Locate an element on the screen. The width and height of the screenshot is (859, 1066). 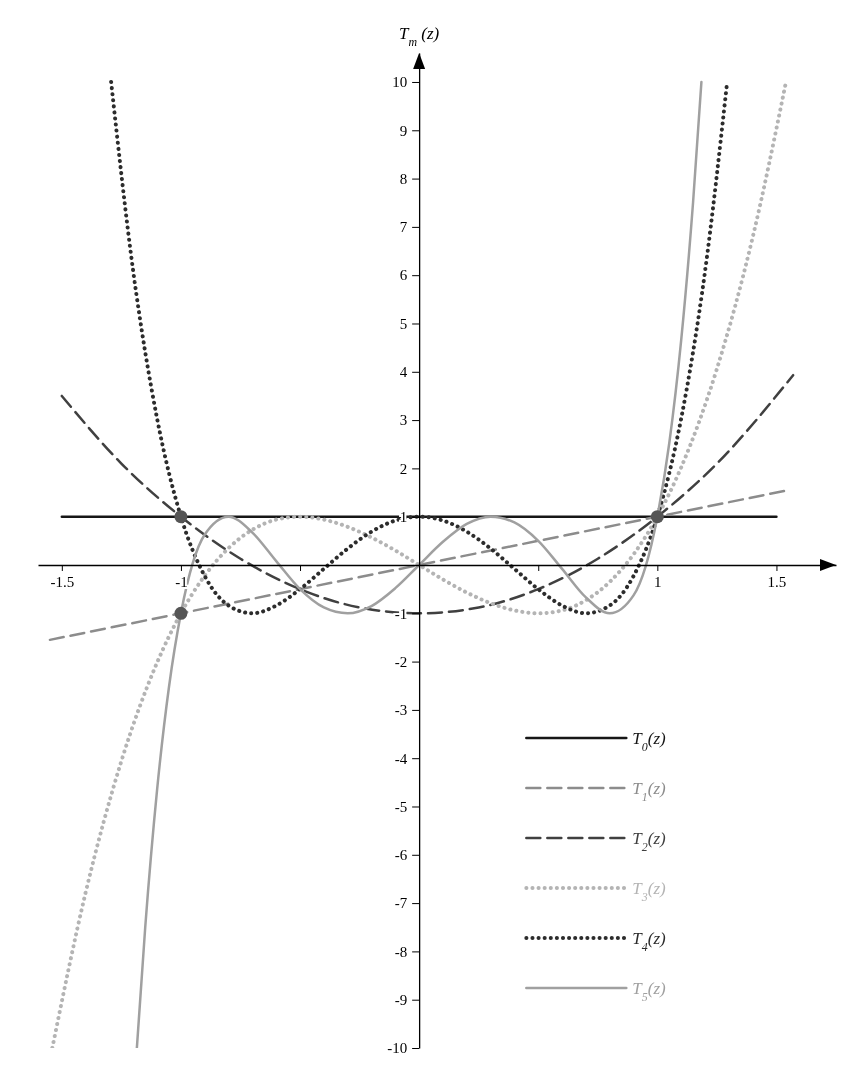
x-tick-label: 1.5 is located at coordinates (777, 581).